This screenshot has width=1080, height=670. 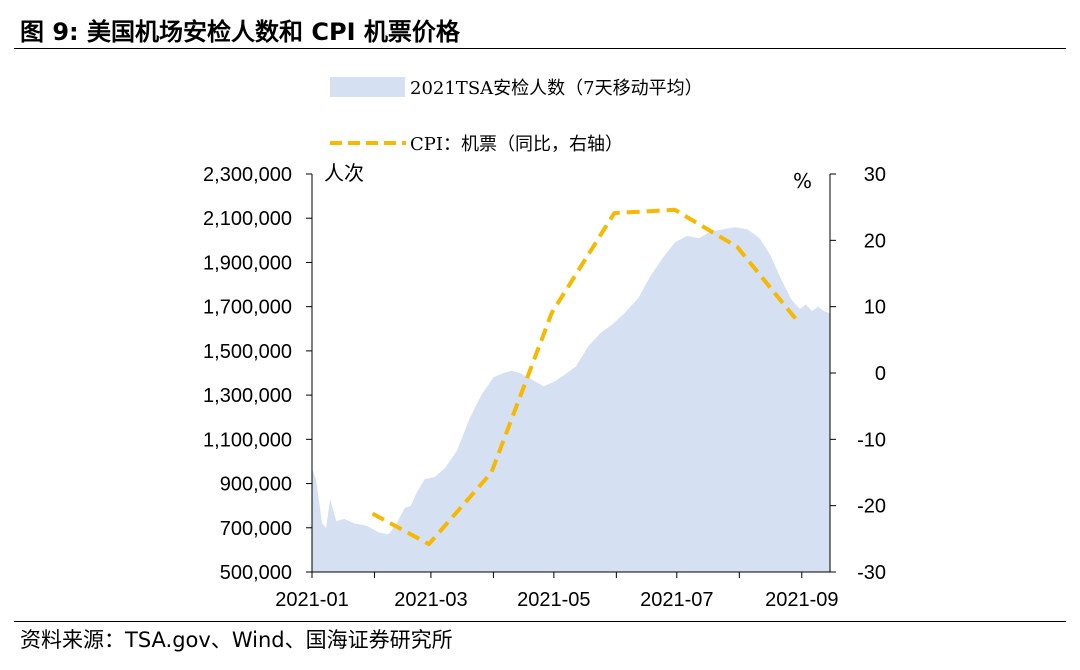 I want to click on title-rule, so click(x=540, y=48).